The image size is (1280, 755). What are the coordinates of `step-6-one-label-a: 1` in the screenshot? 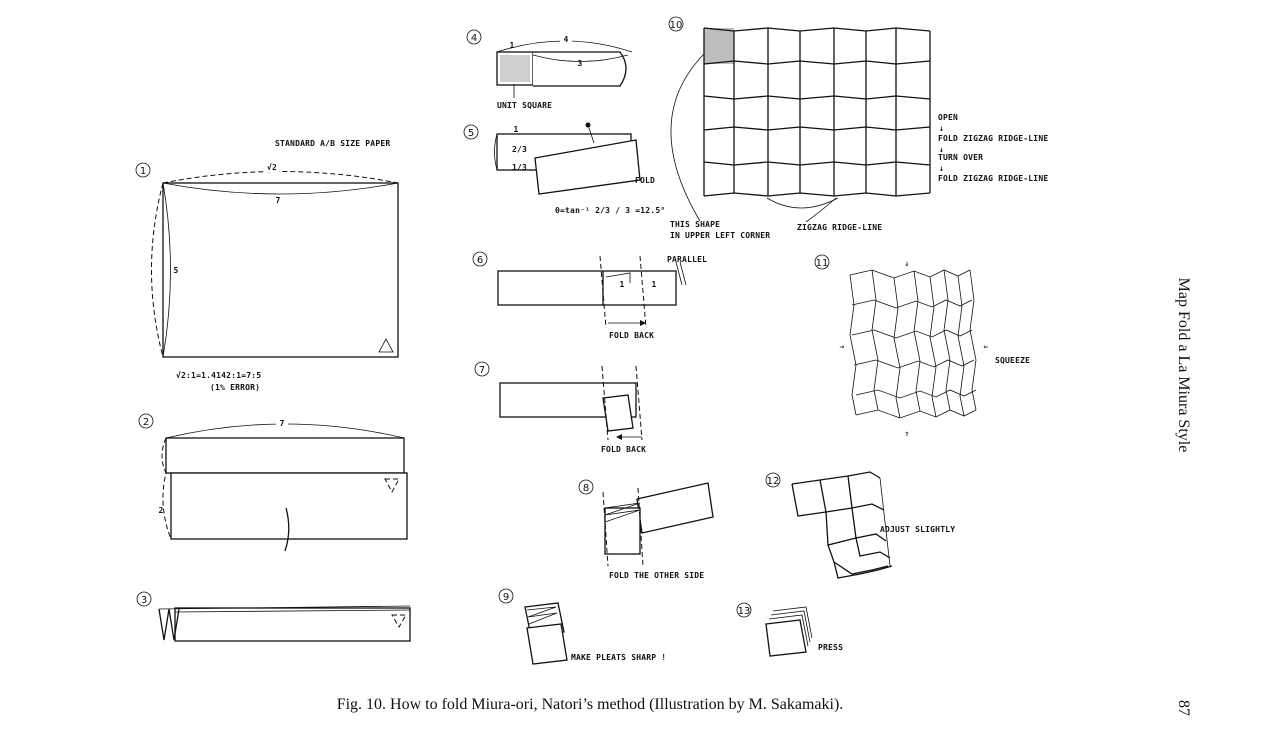 It's located at (621, 284).